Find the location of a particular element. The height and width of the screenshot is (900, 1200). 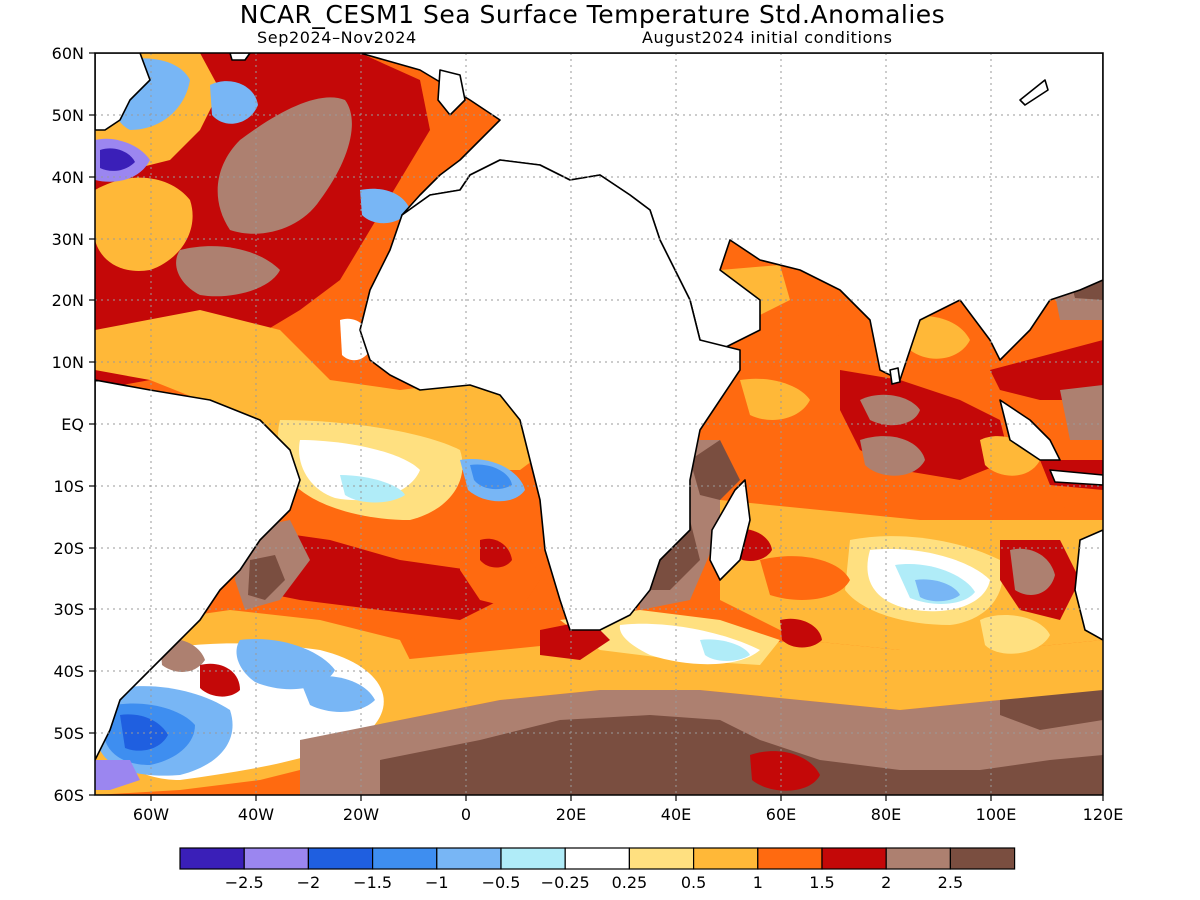

colorbar-label: 1 is located at coordinates (758, 882).